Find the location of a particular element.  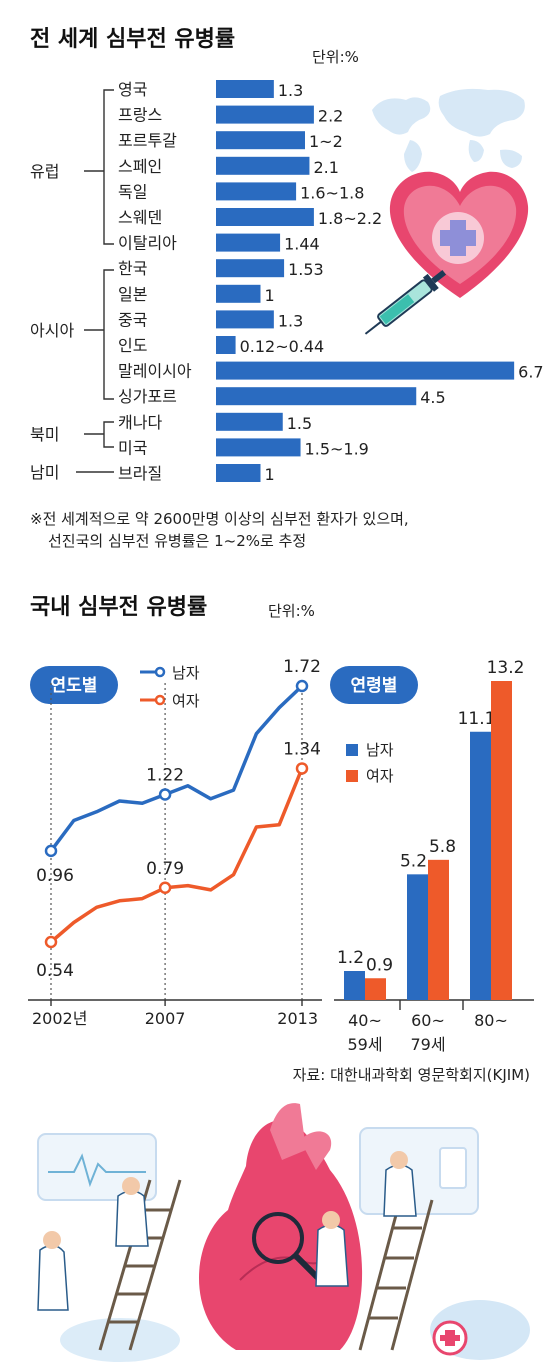

line-legend: 남자 여자 is located at coordinates (170, 687).